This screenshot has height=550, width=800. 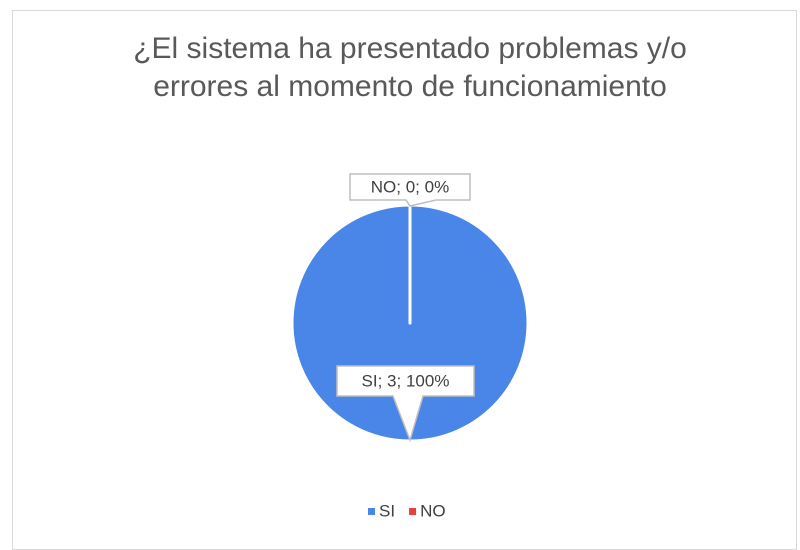 I want to click on data-label: SI; 3; 100%, so click(x=406, y=380).